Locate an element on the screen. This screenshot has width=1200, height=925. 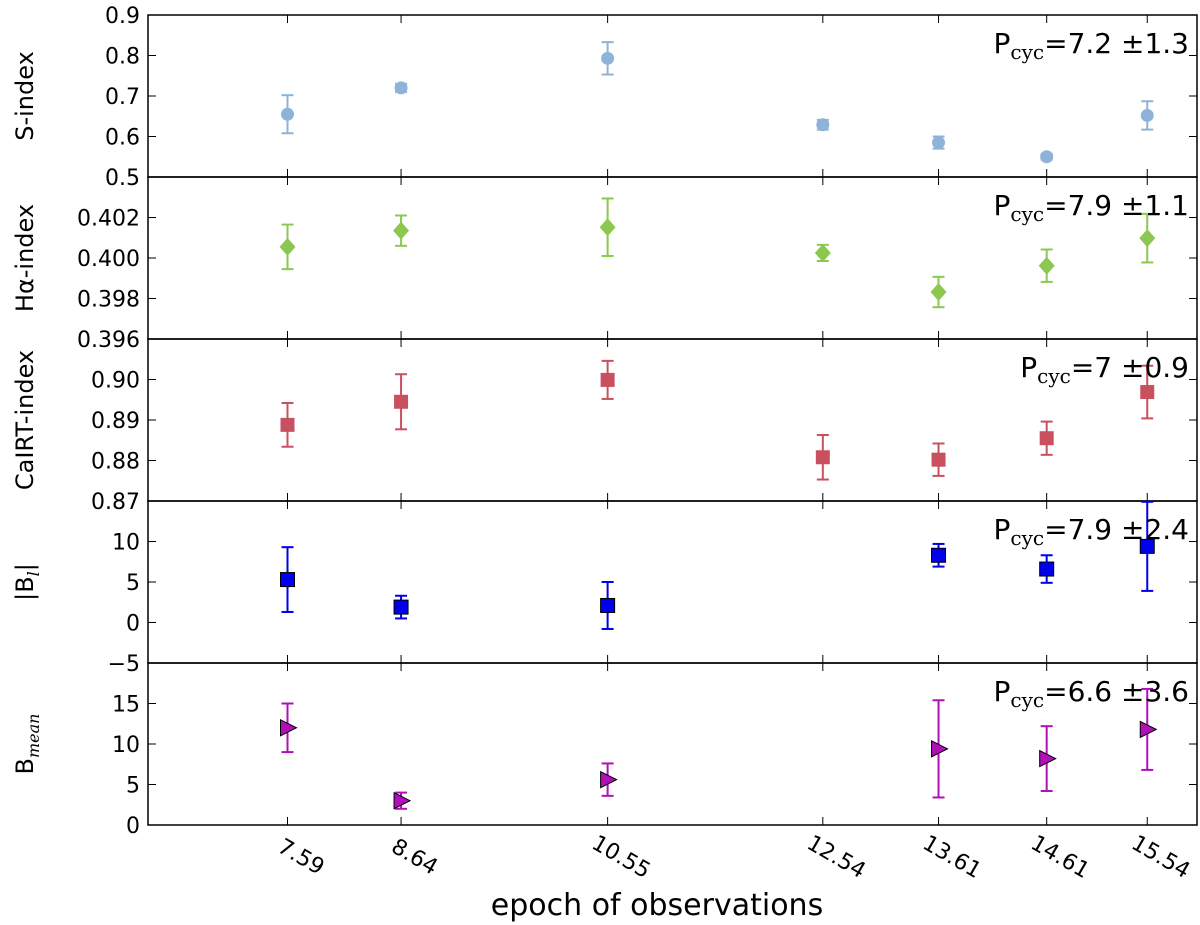
y-tick-label: 0.8 is located at coordinates (122, 57).